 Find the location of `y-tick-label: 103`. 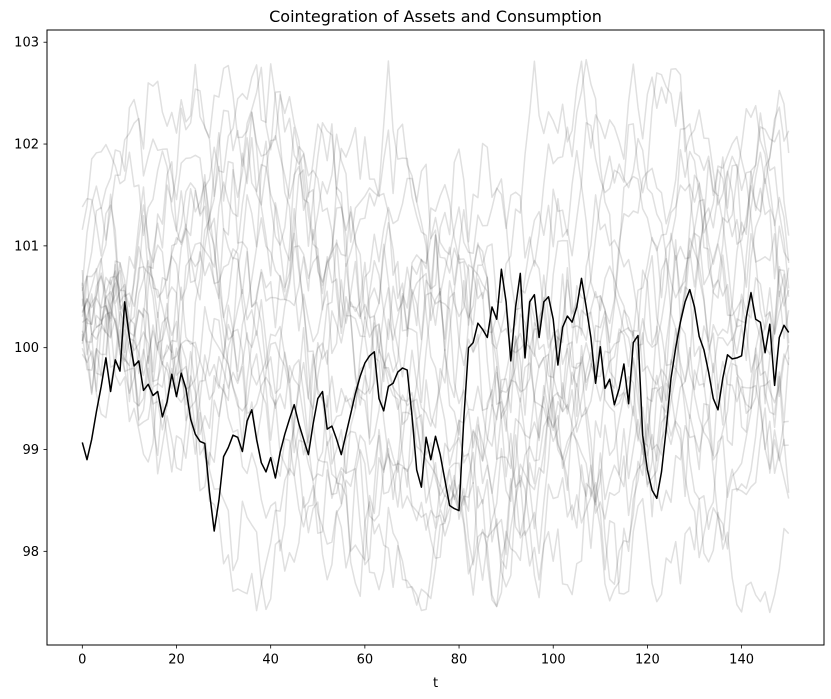

y-tick-label: 103 is located at coordinates (26, 43).